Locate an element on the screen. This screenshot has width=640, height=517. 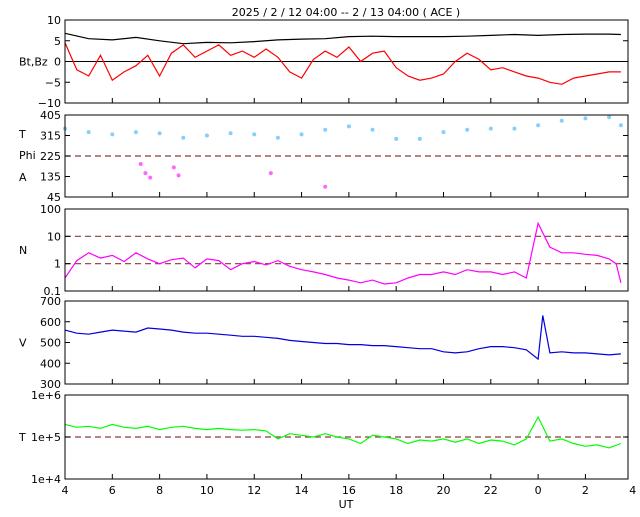
series-line-bz is located at coordinates (342, 63).